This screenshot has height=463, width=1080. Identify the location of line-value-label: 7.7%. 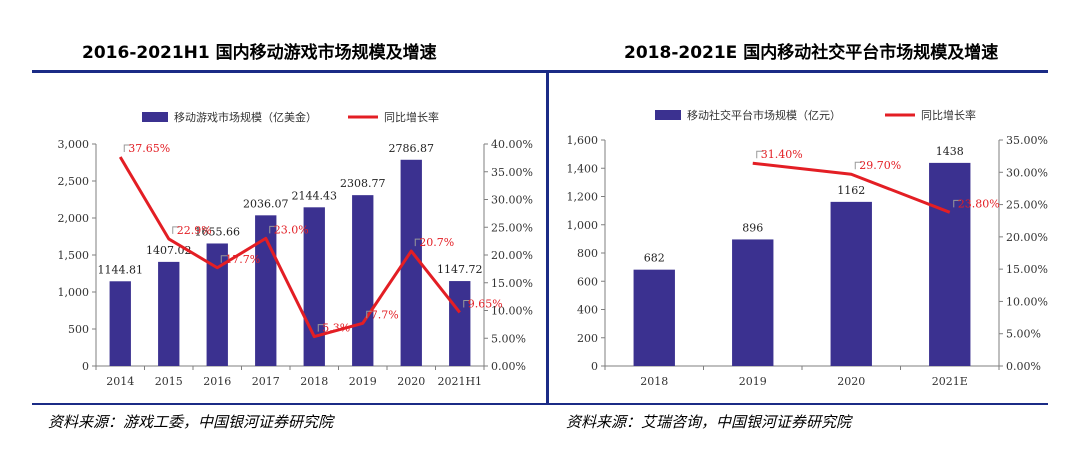
(385, 314).